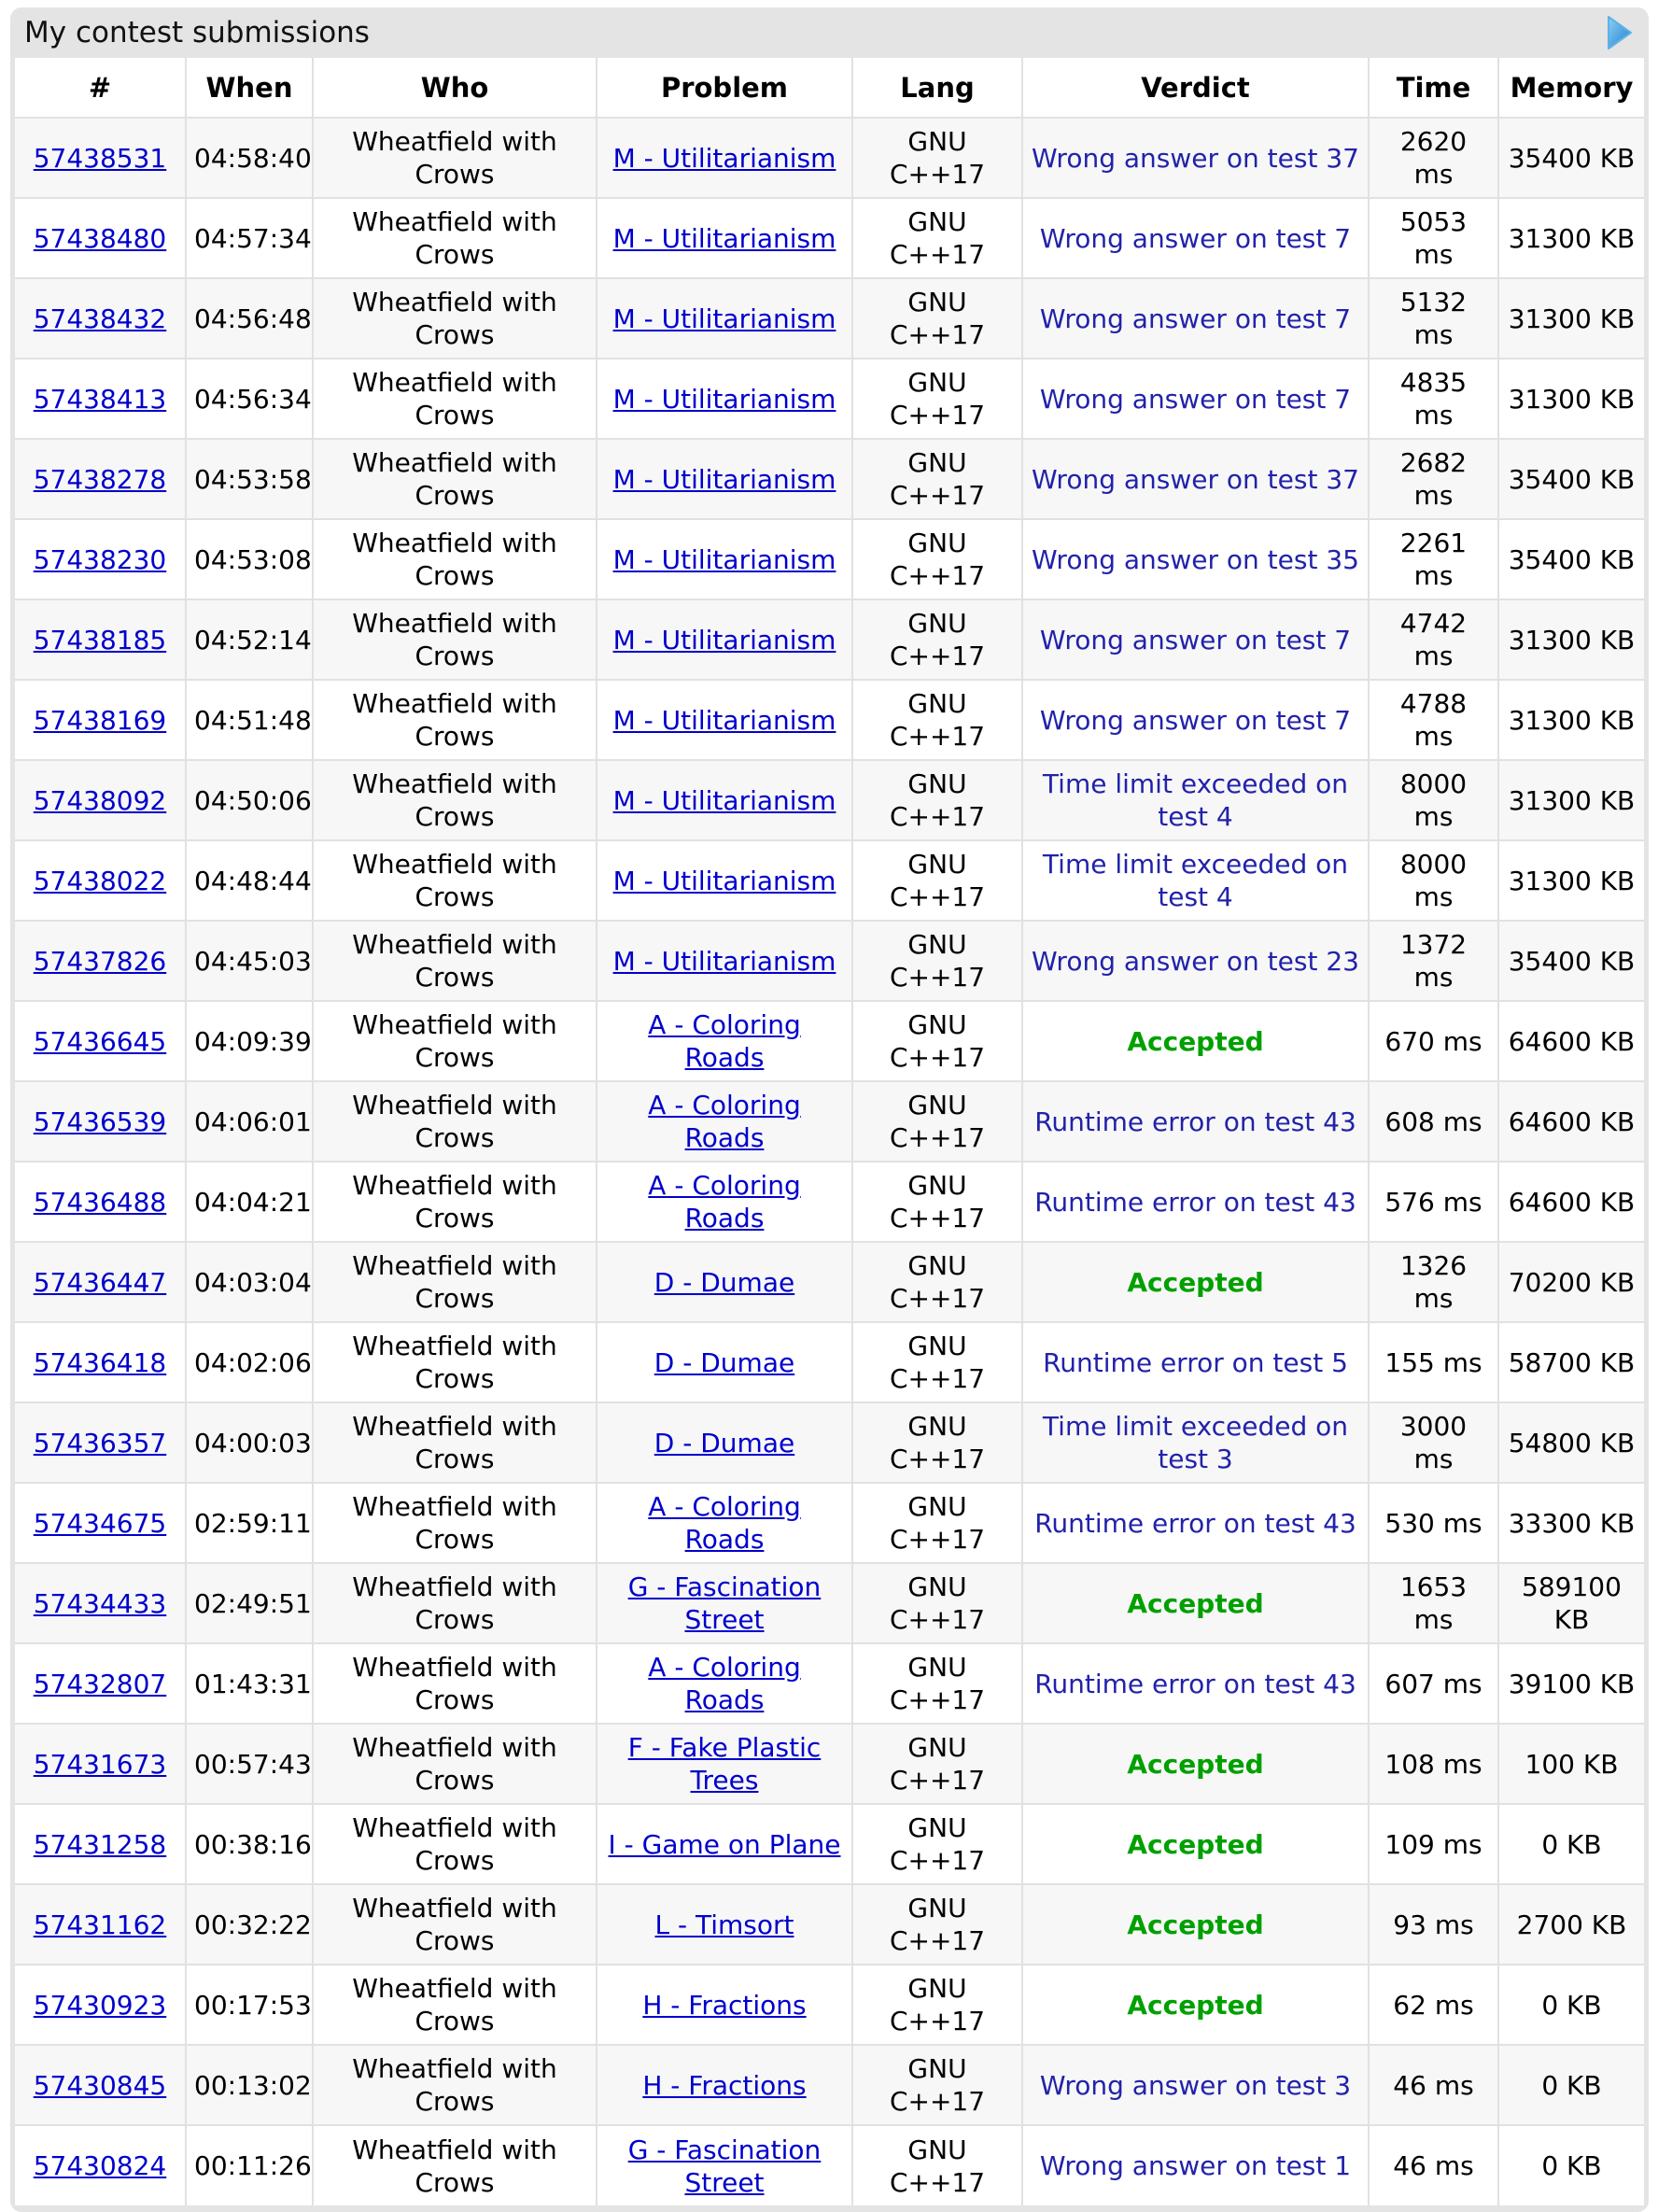 The image size is (1658, 2212). I want to click on submission-id-cell: 57438531, so click(101, 158).